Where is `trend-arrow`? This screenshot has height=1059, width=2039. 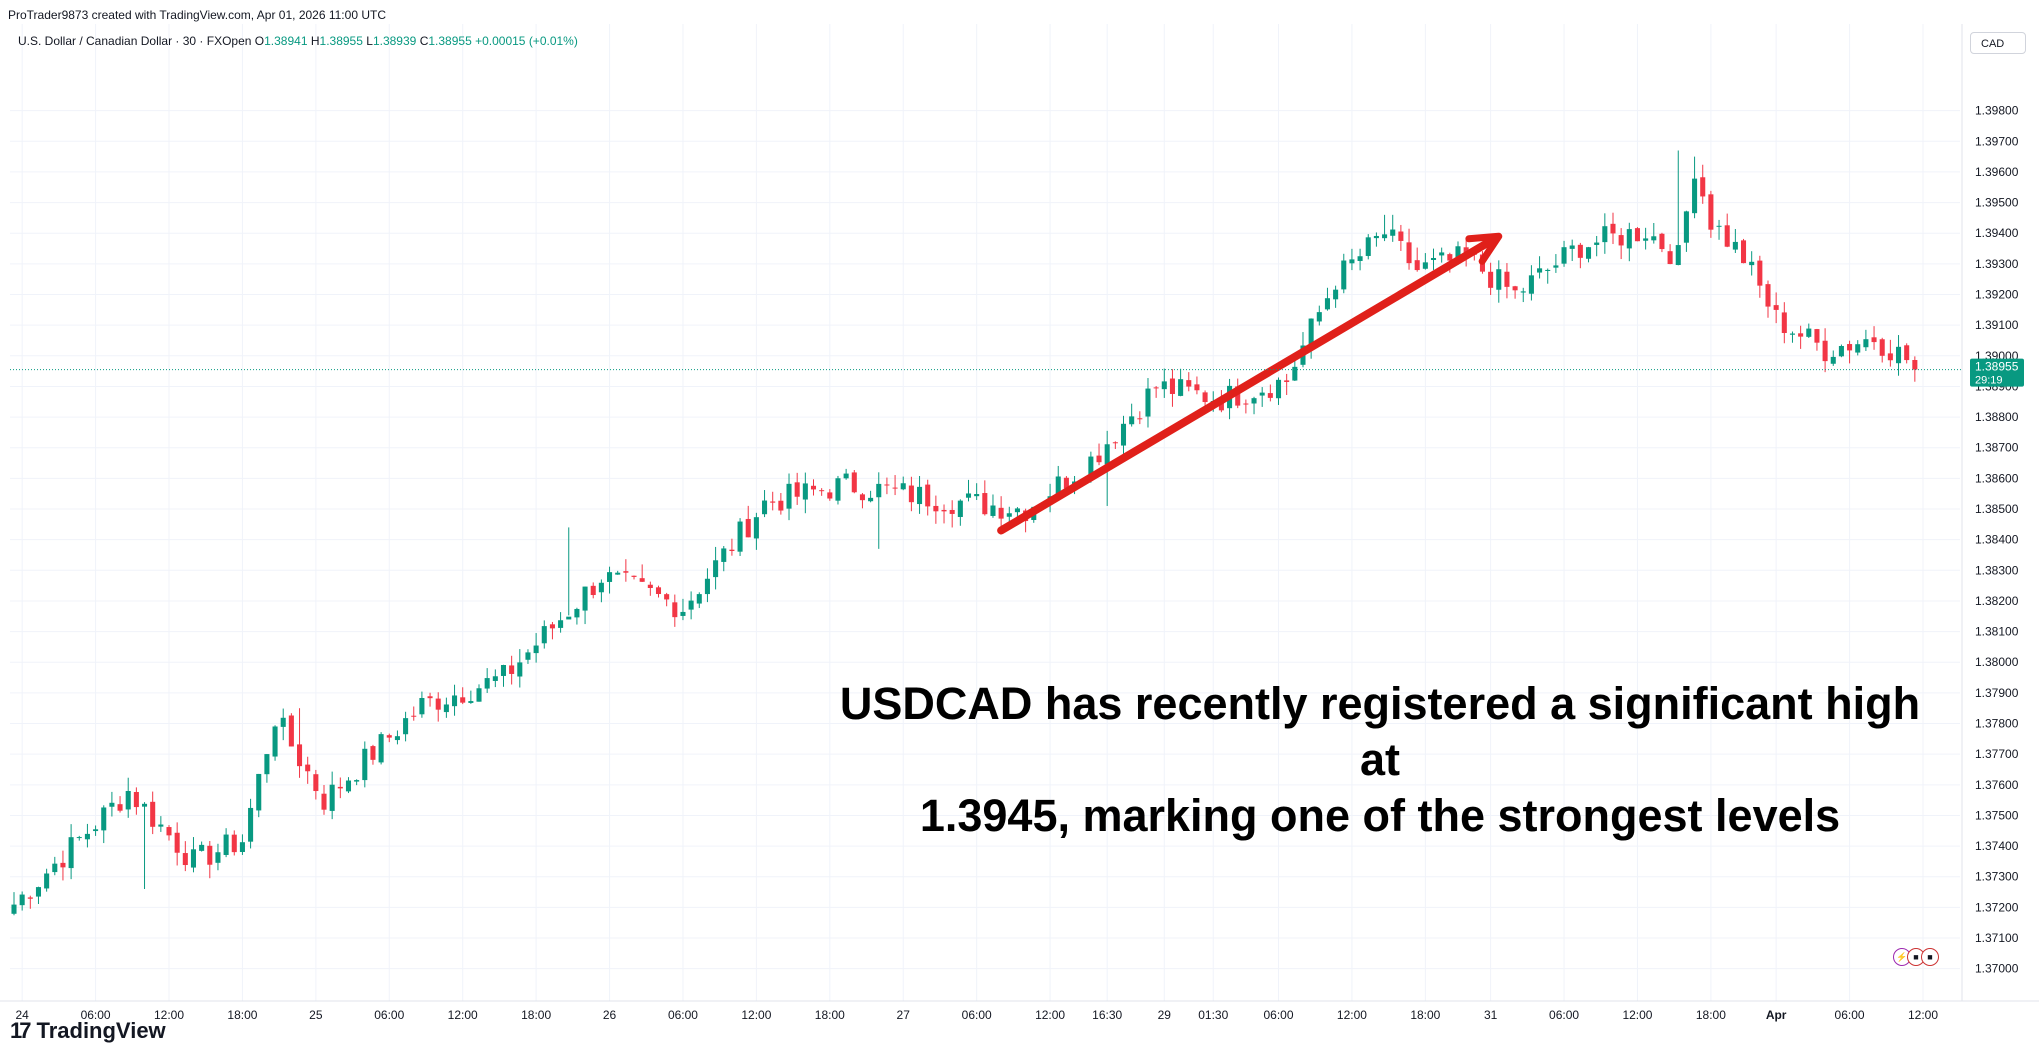
trend-arrow is located at coordinates (1250, 383).